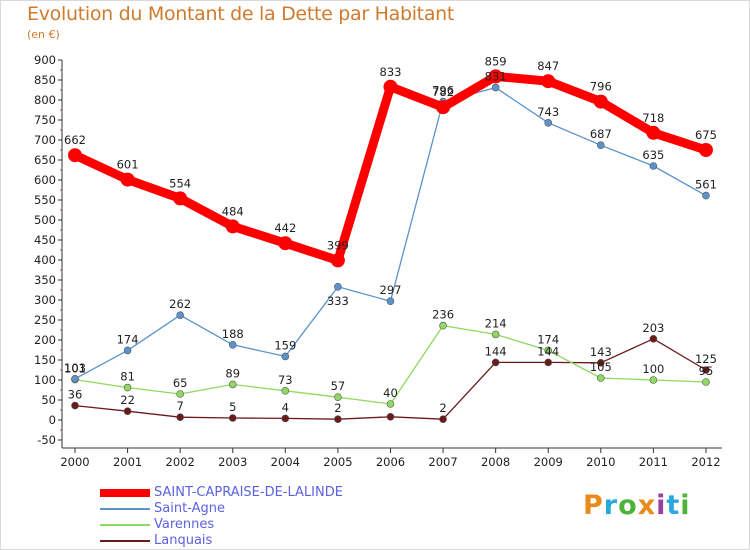 The height and width of the screenshot is (550, 750). I want to click on y-tick-label: 900, so click(45, 60).